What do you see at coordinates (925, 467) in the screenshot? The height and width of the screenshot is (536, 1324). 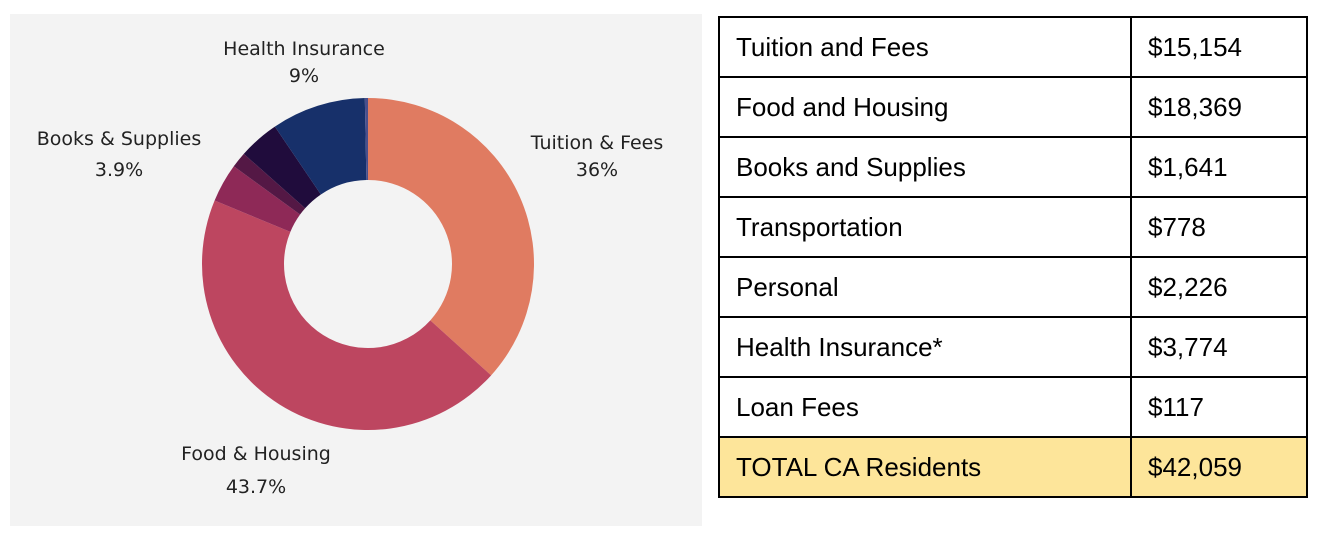 I see `total-label: TOTAL CA Residents` at bounding box center [925, 467].